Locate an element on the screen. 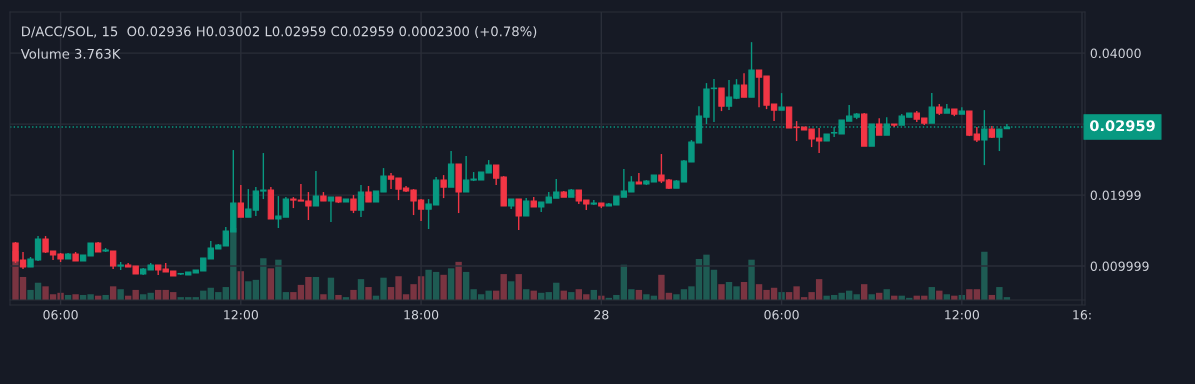 Image resolution: width=1195 pixels, height=384 pixels. ref-line-label: 0.02959 is located at coordinates (1122, 126).